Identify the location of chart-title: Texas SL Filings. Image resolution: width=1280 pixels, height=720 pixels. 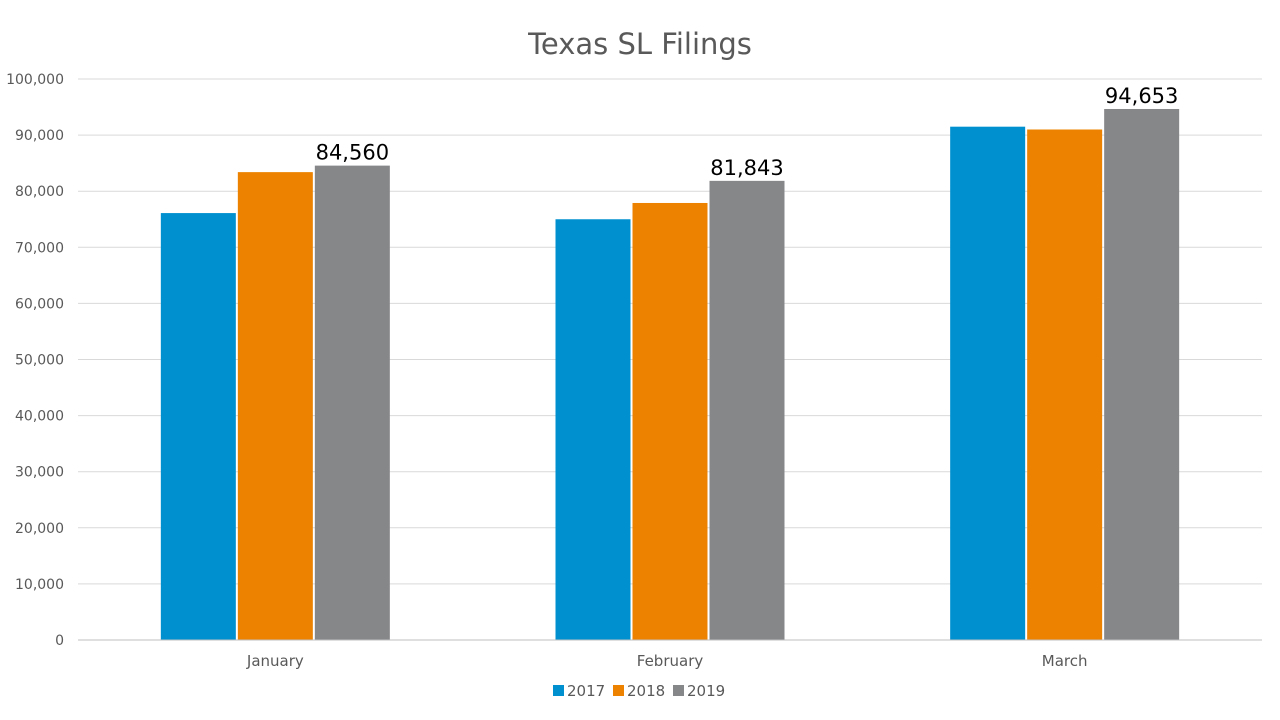
(639, 44).